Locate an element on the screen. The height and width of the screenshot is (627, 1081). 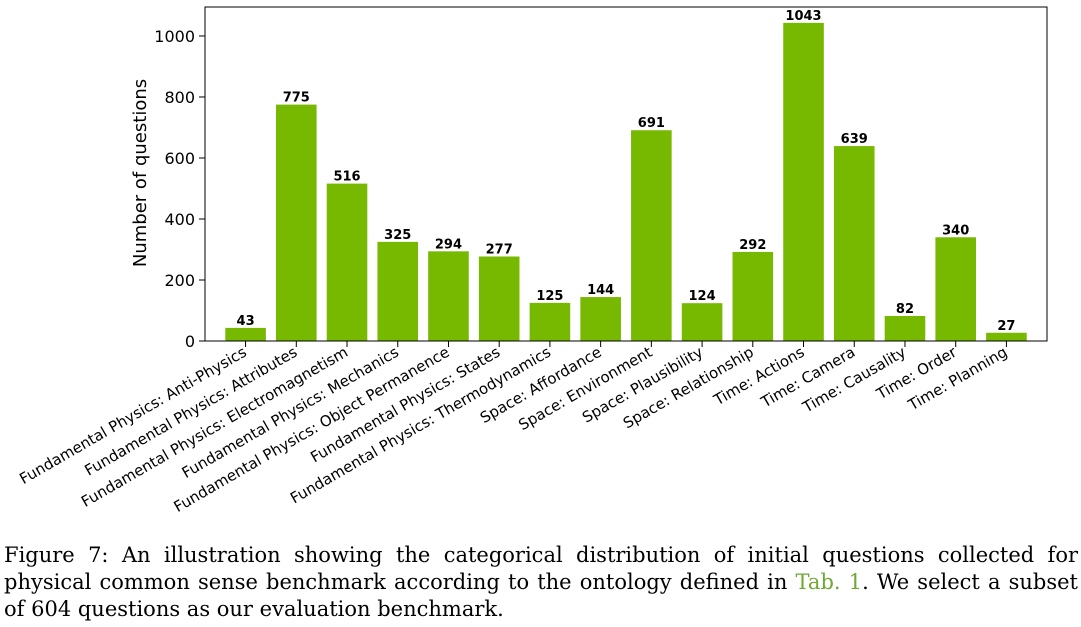
y-tick-label-0: 0 is located at coordinates (190, 341).